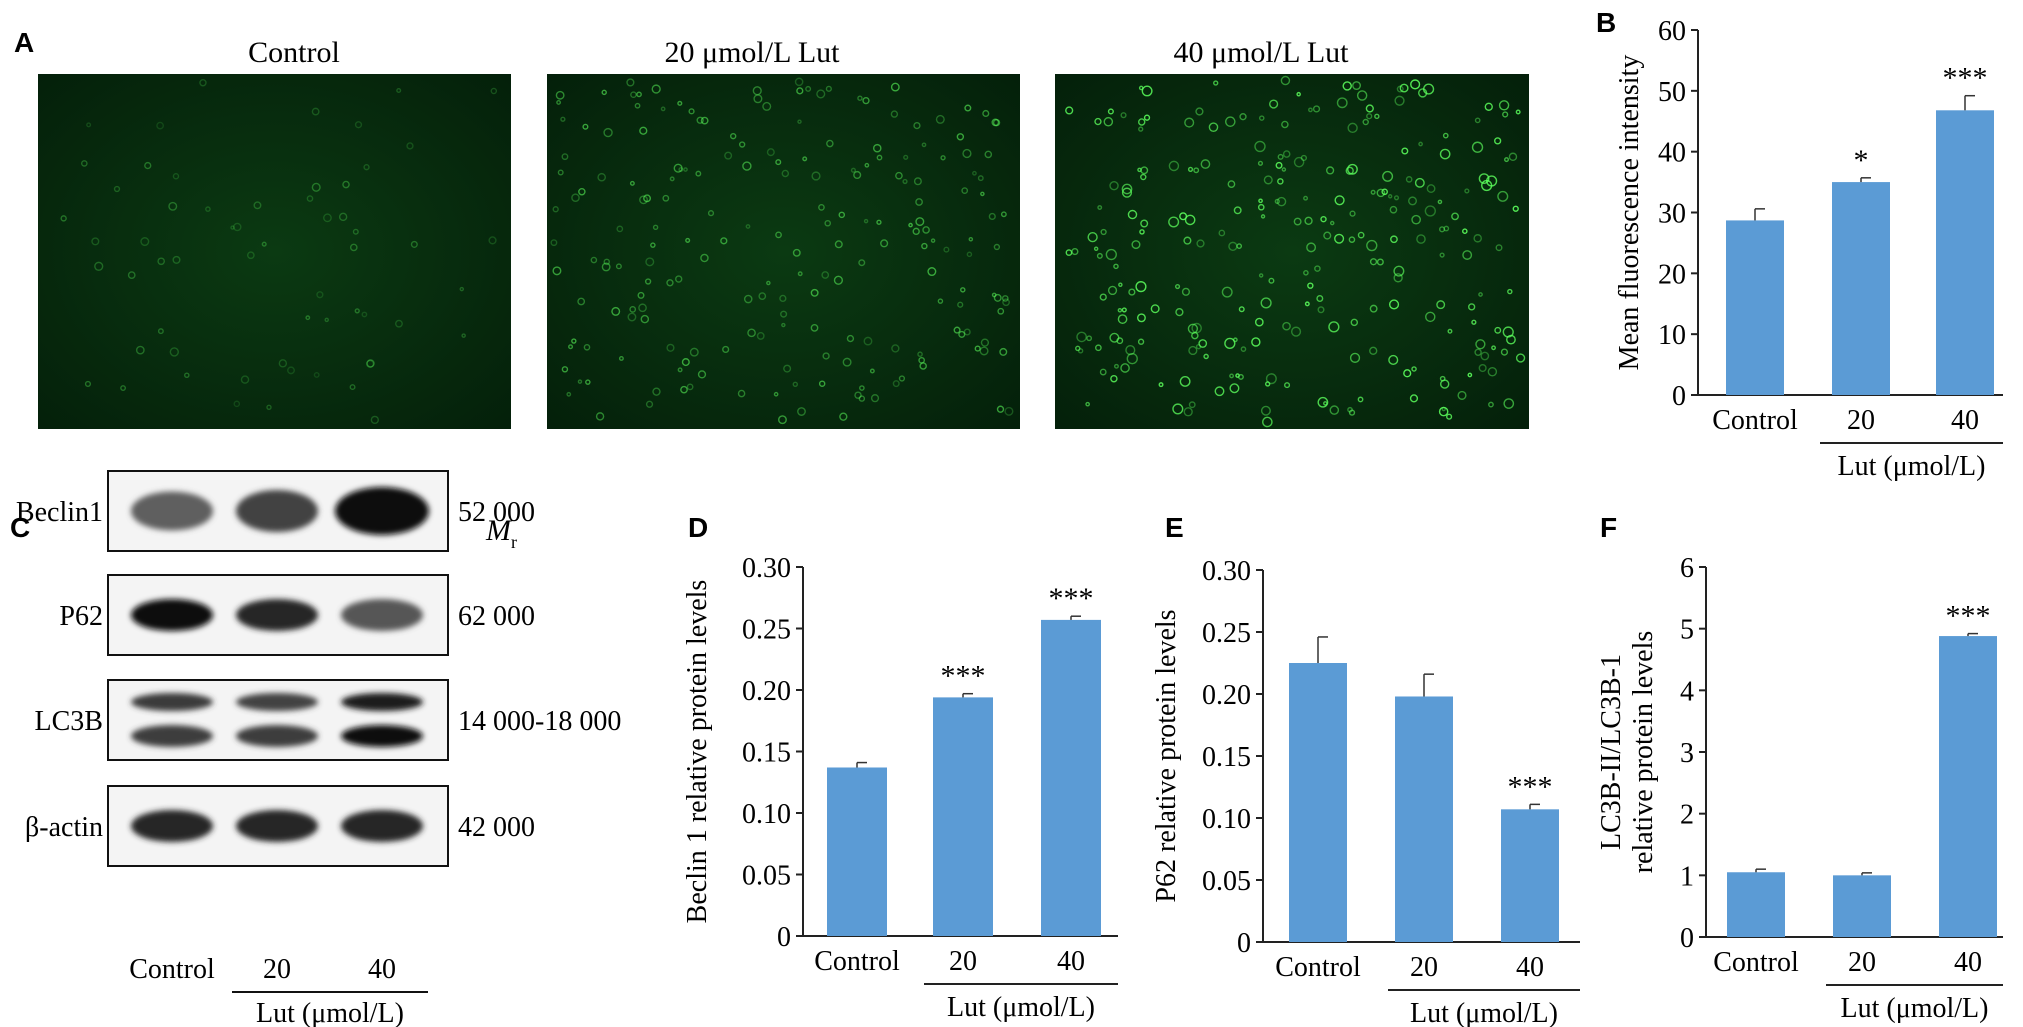 The width and height of the screenshot is (2023, 1027). Describe the element at coordinates (1679, 396) in the screenshot. I see `y-tick-label: 0` at that location.